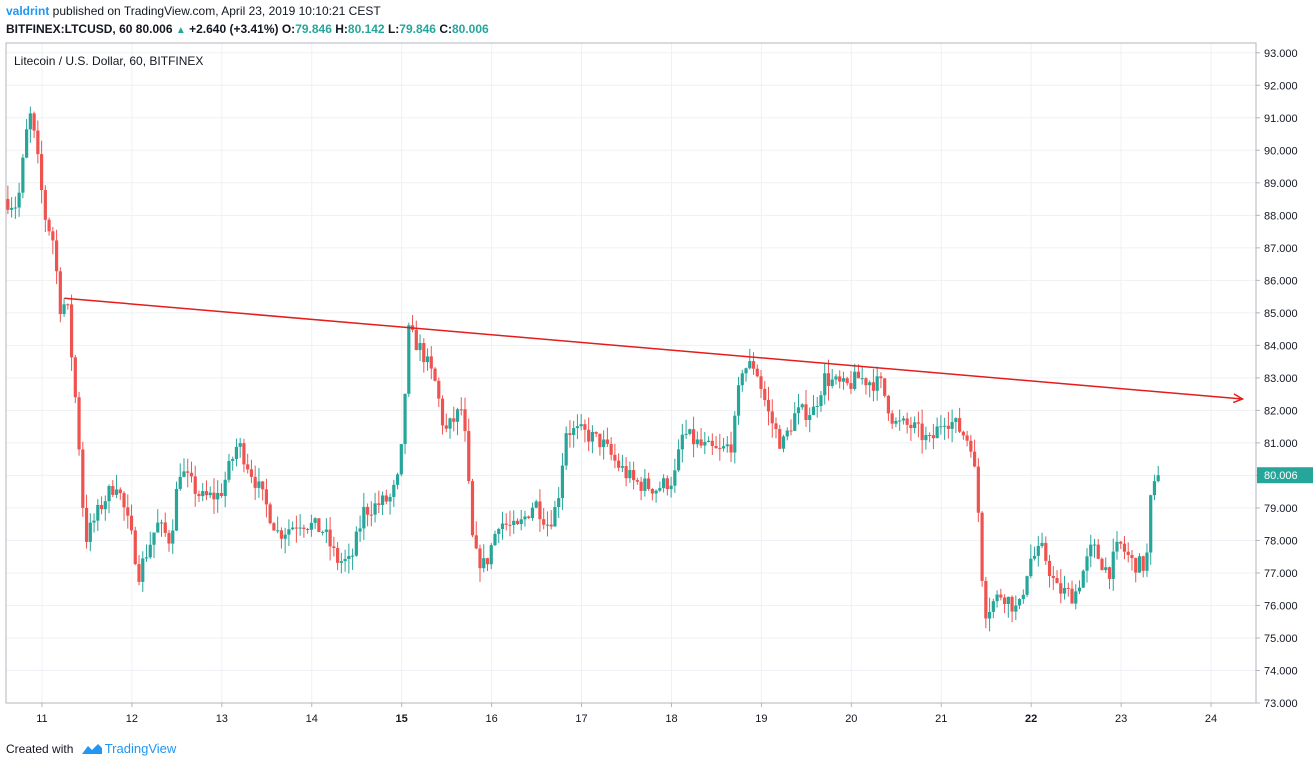  What do you see at coordinates (1281, 411) in the screenshot?
I see `y-tick-label: 82.000` at bounding box center [1281, 411].